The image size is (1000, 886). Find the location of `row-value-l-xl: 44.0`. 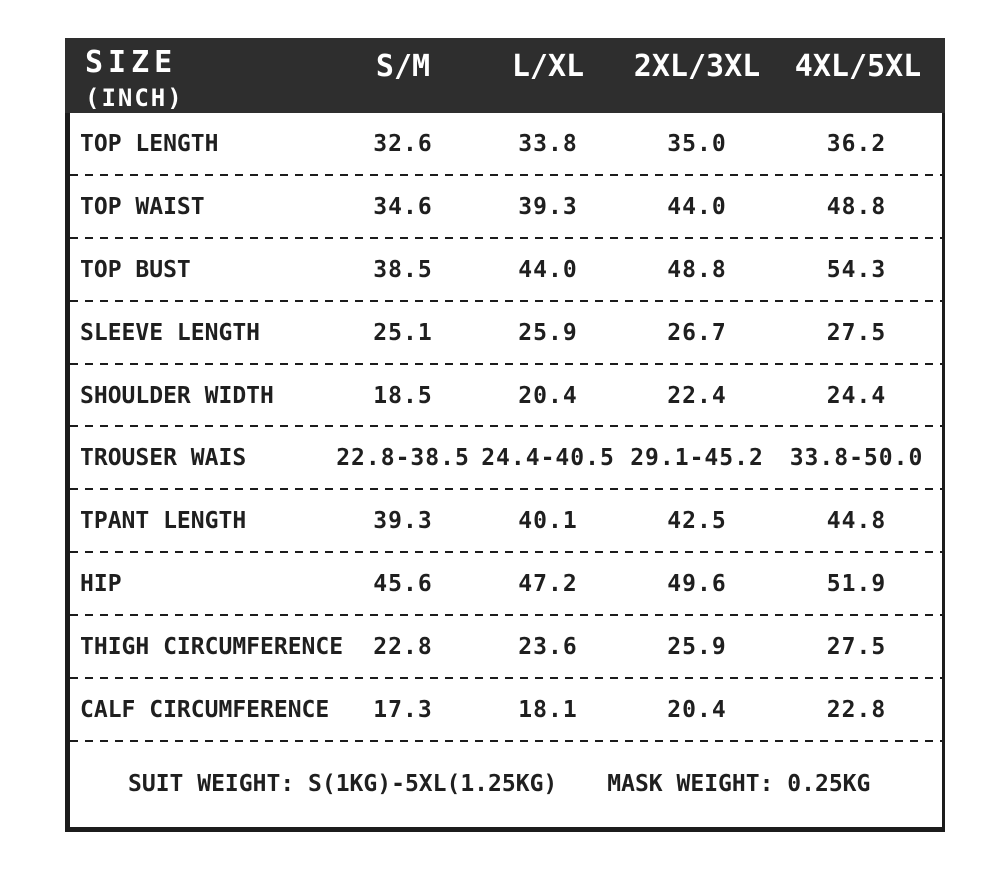

row-value-l-xl: 44.0 is located at coordinates (548, 269).